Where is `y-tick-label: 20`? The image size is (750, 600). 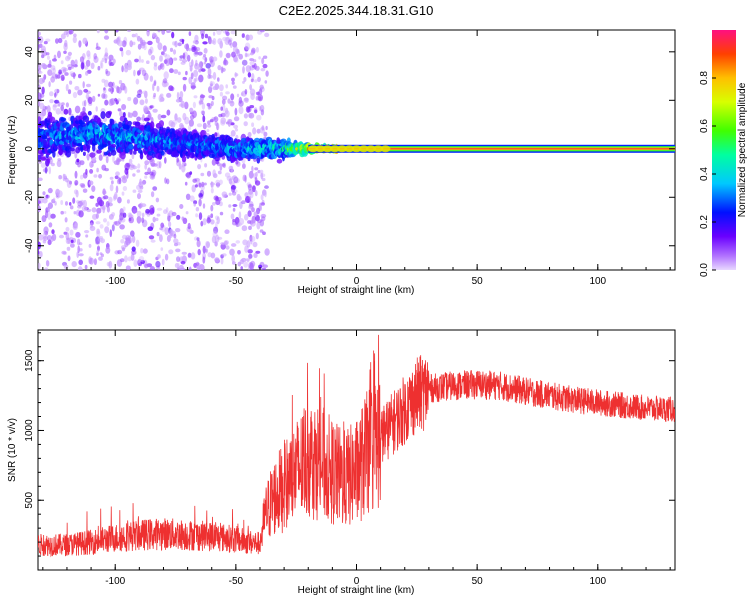
y-tick-label: 20 is located at coordinates (29, 100).